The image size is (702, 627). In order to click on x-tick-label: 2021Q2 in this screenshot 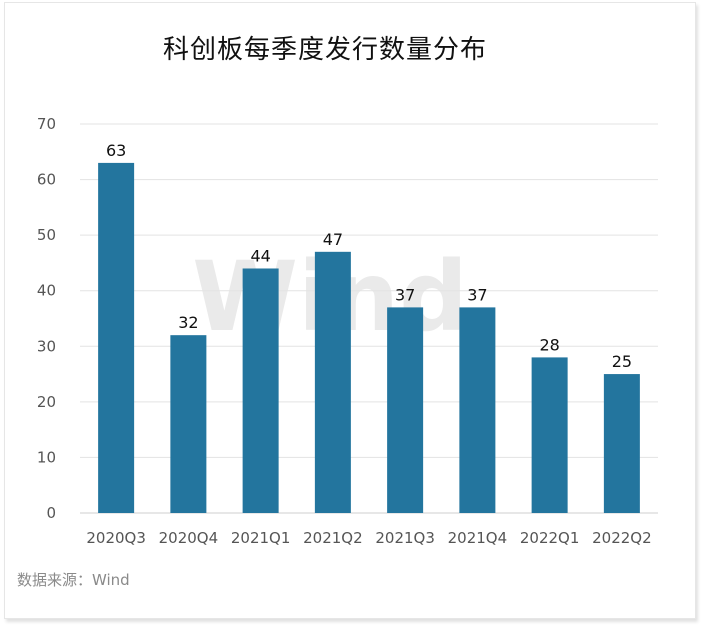, I will do `click(333, 538)`.